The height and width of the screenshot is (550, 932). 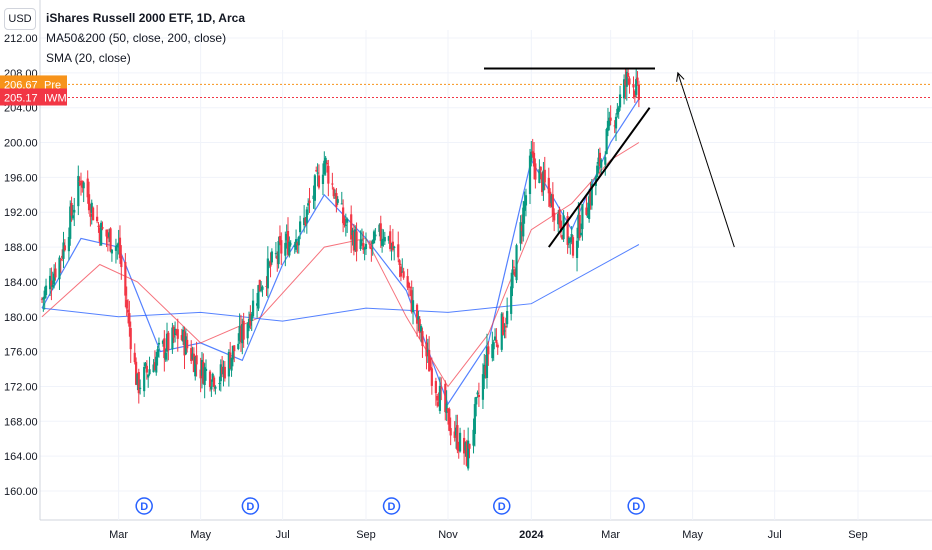 What do you see at coordinates (136, 38) in the screenshot?
I see `indicator-ma50-200-label: MA50&200 (50, close, 200, close)` at bounding box center [136, 38].